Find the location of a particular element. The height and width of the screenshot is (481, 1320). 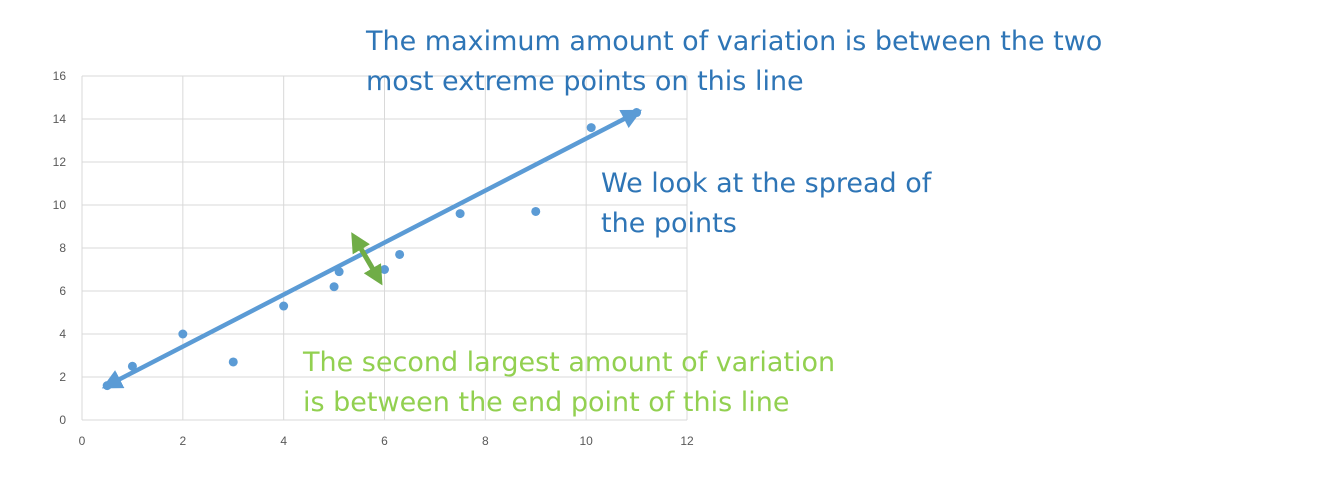

x-tick-label: 10 is located at coordinates (586, 441).